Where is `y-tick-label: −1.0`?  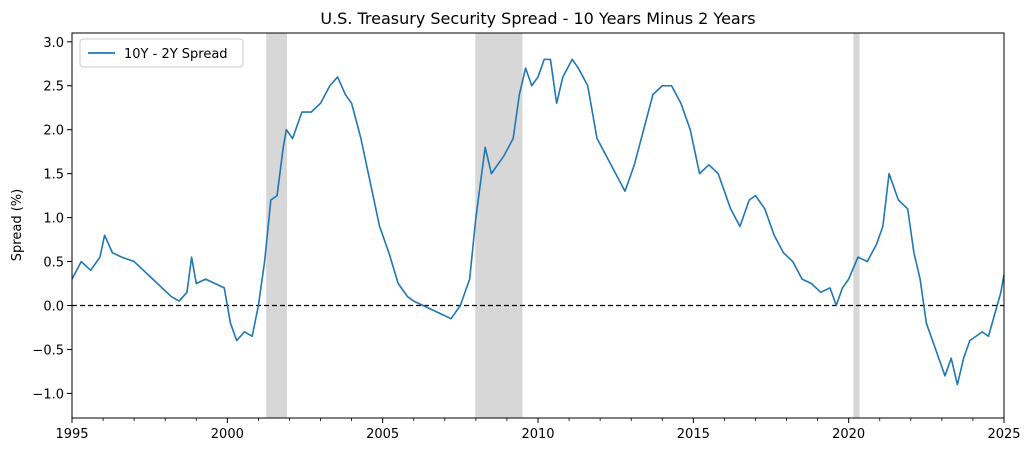
y-tick-label: −1.0 is located at coordinates (48, 394).